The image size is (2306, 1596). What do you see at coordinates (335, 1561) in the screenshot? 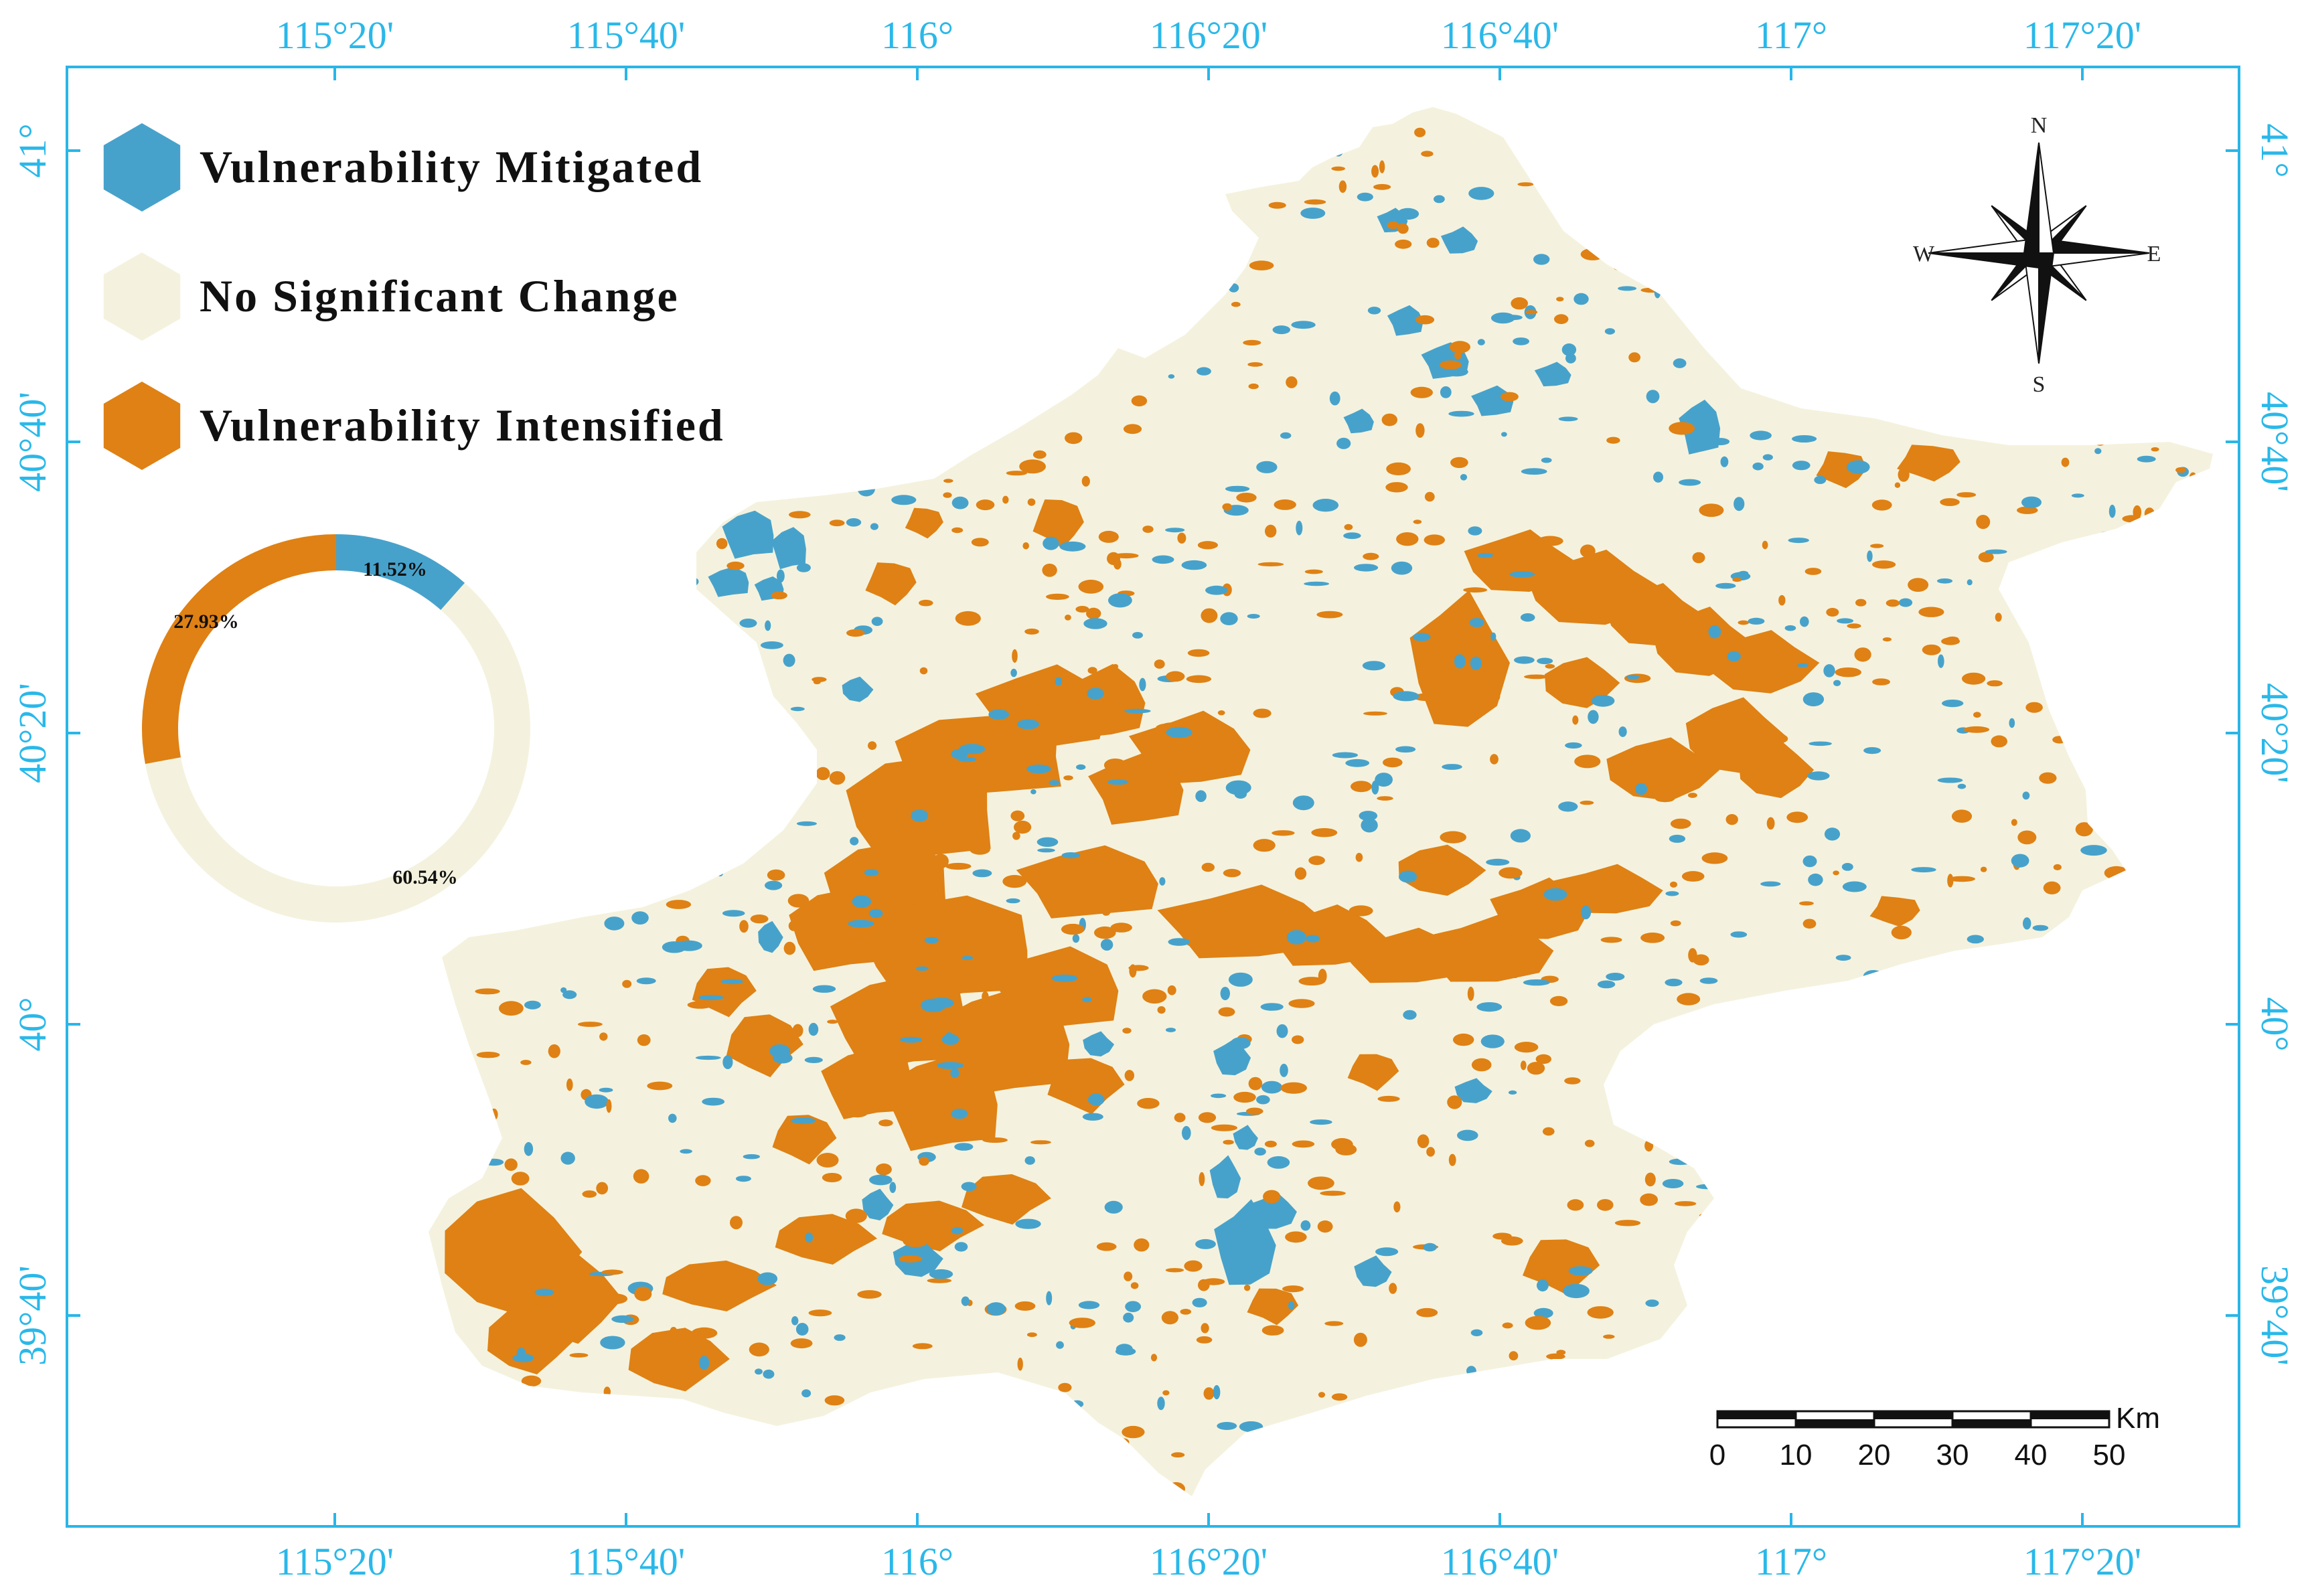
I see `bottom-tick-label: 115°20'` at bounding box center [335, 1561].